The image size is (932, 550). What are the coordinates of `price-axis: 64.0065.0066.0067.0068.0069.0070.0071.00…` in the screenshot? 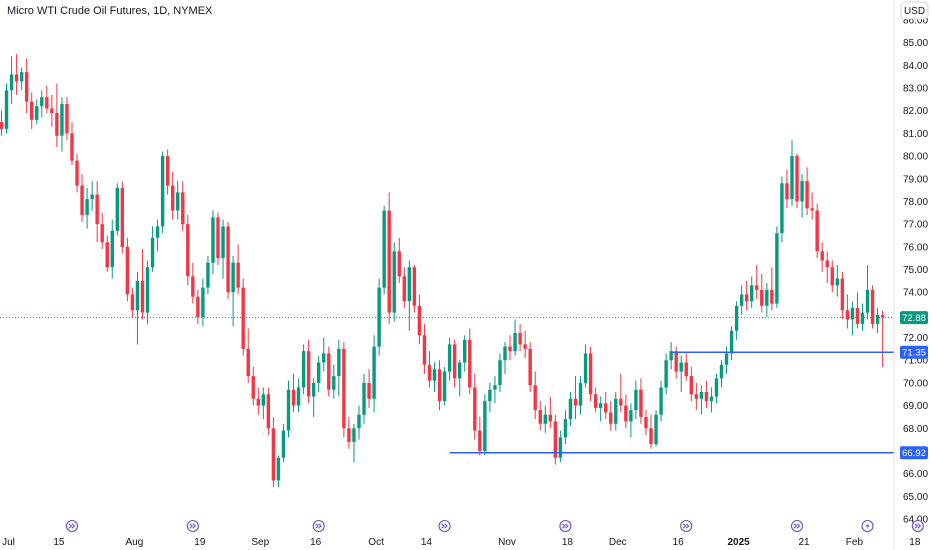 It's located at (915, 271).